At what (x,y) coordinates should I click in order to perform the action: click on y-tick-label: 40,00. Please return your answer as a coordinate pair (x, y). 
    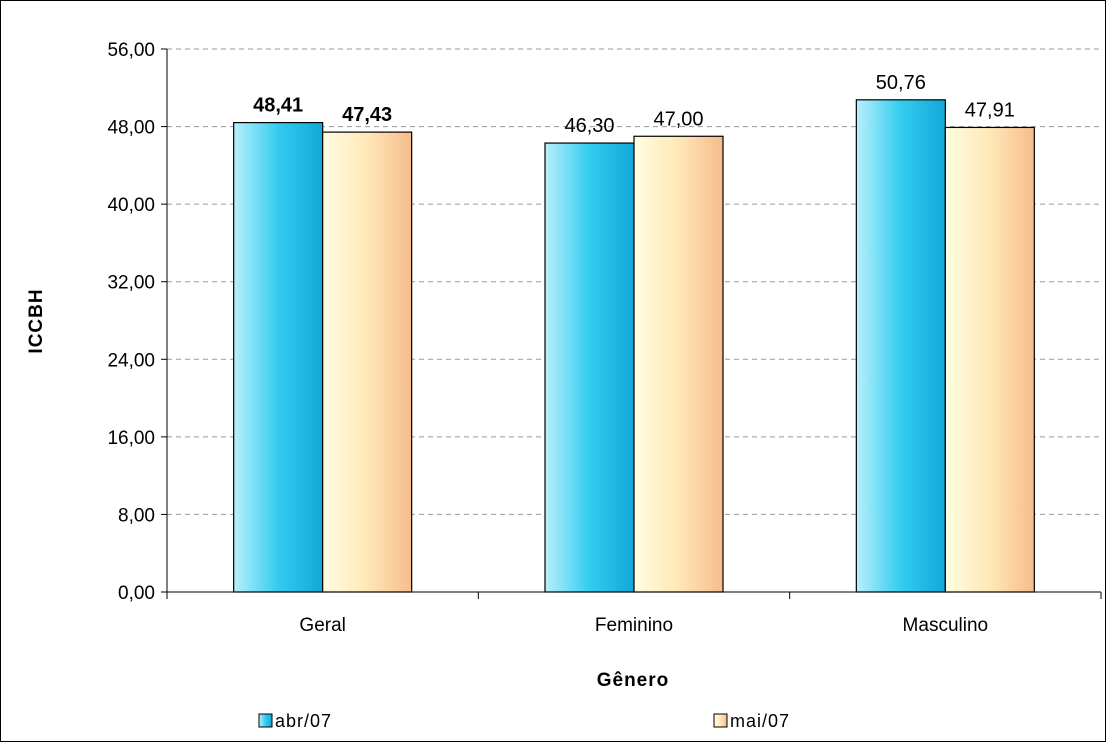
    Looking at the image, I should click on (131, 205).